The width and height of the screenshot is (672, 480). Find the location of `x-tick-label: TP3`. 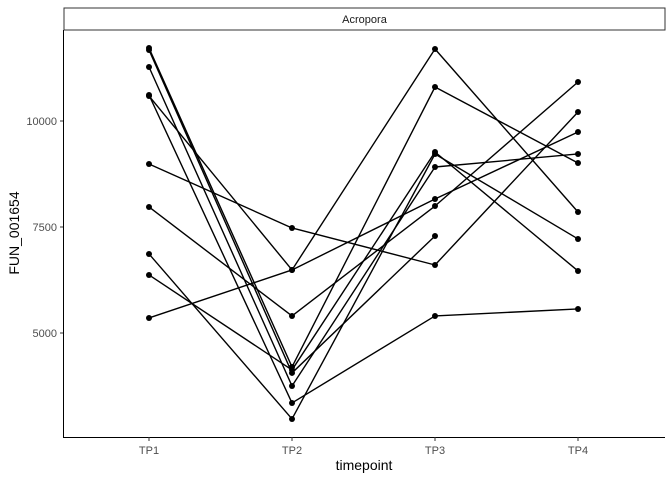

x-tick-label: TP3 is located at coordinates (435, 451).